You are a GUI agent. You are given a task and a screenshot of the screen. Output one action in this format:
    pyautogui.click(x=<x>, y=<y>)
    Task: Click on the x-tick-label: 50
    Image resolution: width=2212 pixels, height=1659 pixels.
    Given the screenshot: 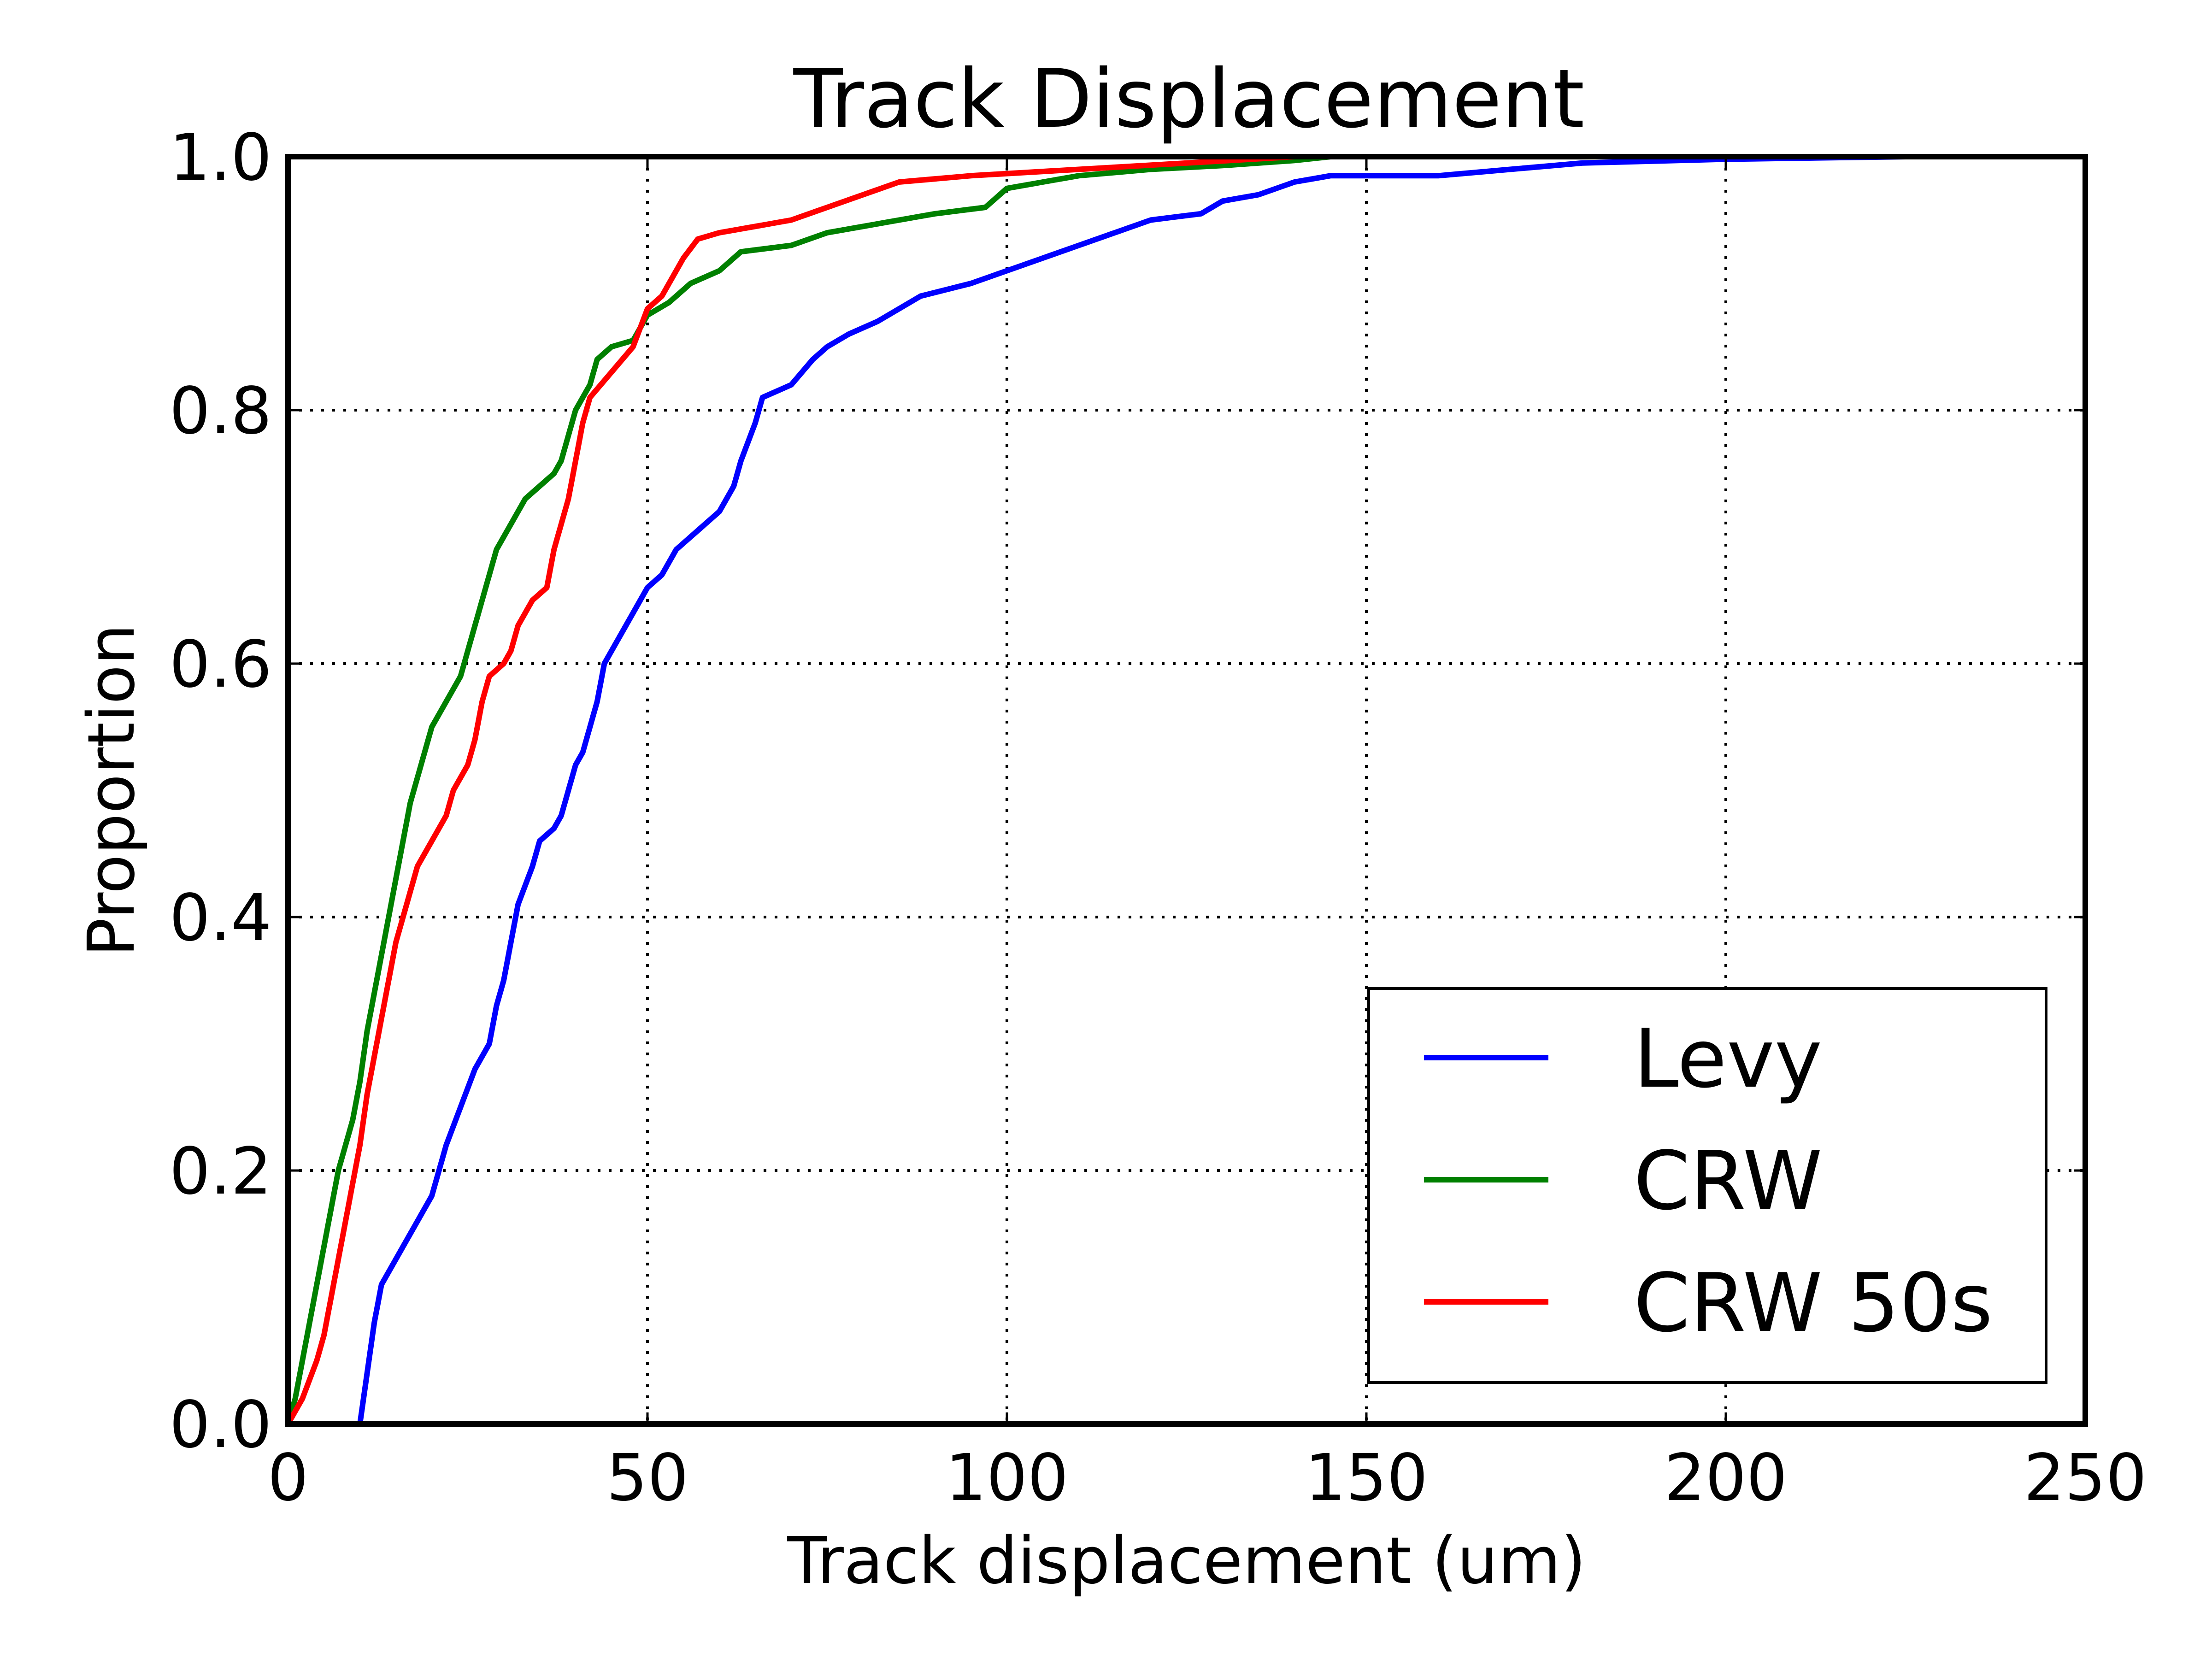 What is the action you would take?
    pyautogui.click(x=647, y=1478)
    